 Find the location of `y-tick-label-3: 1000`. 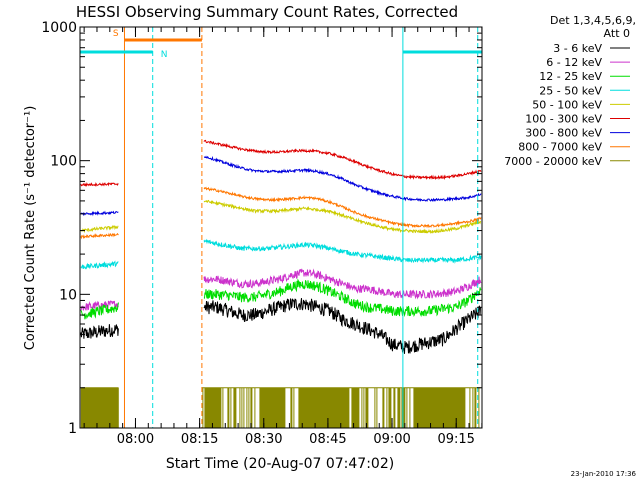

y-tick-label-3: 1000 is located at coordinates (59, 28).